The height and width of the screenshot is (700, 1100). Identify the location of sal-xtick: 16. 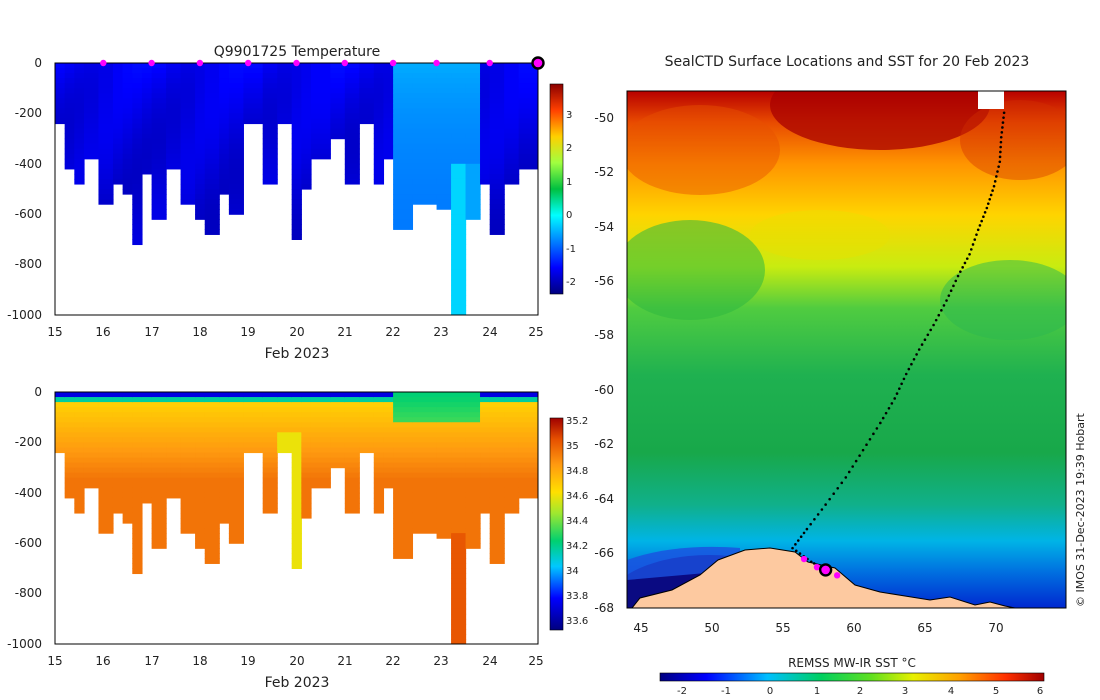
(102, 661).